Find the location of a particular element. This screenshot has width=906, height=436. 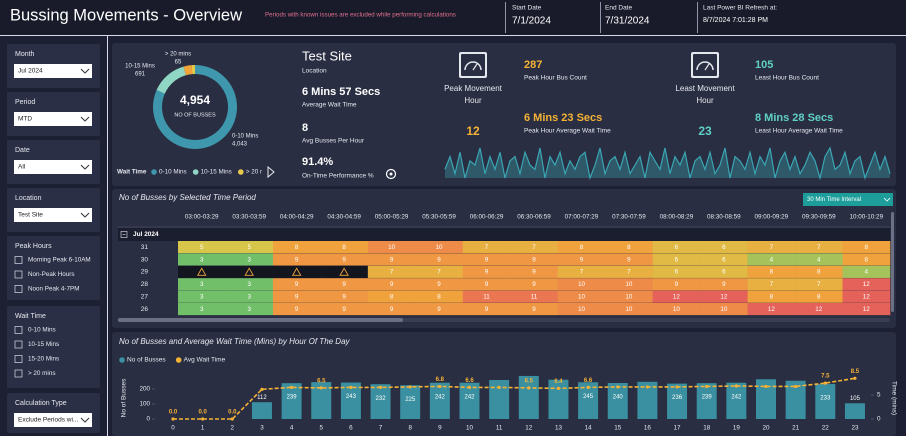

kpi-text: Least Hour Bus Count is located at coordinates (787, 78).